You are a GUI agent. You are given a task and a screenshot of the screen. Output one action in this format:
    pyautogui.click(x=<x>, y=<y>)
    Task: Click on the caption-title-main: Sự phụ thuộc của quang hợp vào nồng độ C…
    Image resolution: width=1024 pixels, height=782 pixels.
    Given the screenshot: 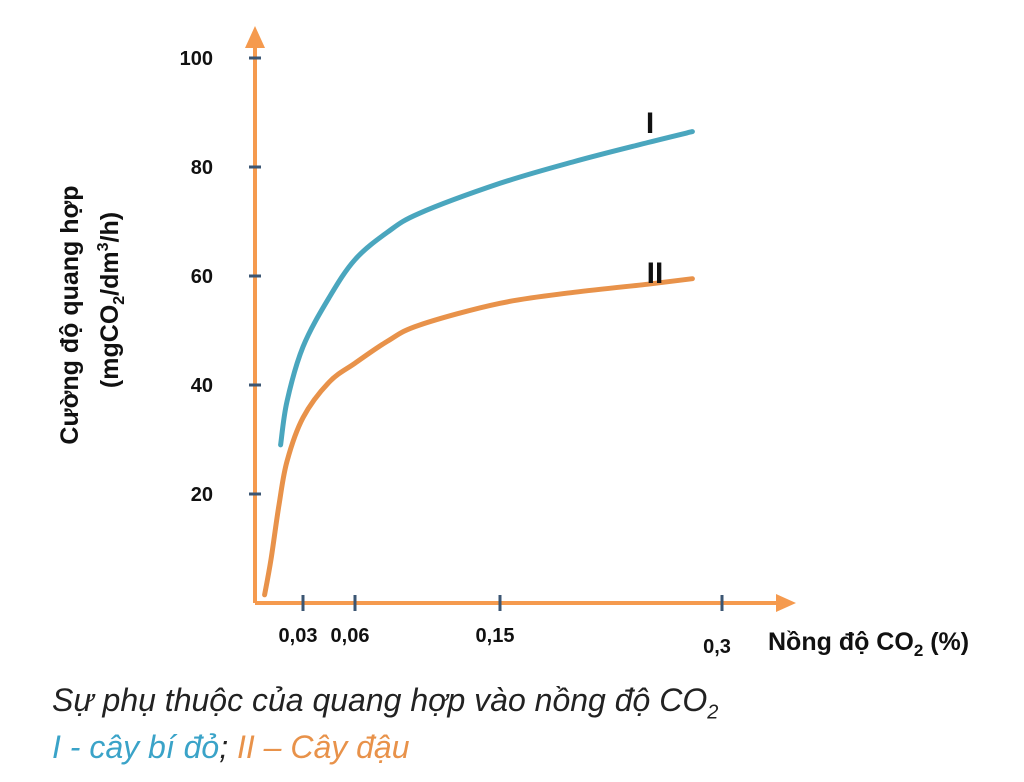 What is the action you would take?
    pyautogui.click(x=380, y=700)
    